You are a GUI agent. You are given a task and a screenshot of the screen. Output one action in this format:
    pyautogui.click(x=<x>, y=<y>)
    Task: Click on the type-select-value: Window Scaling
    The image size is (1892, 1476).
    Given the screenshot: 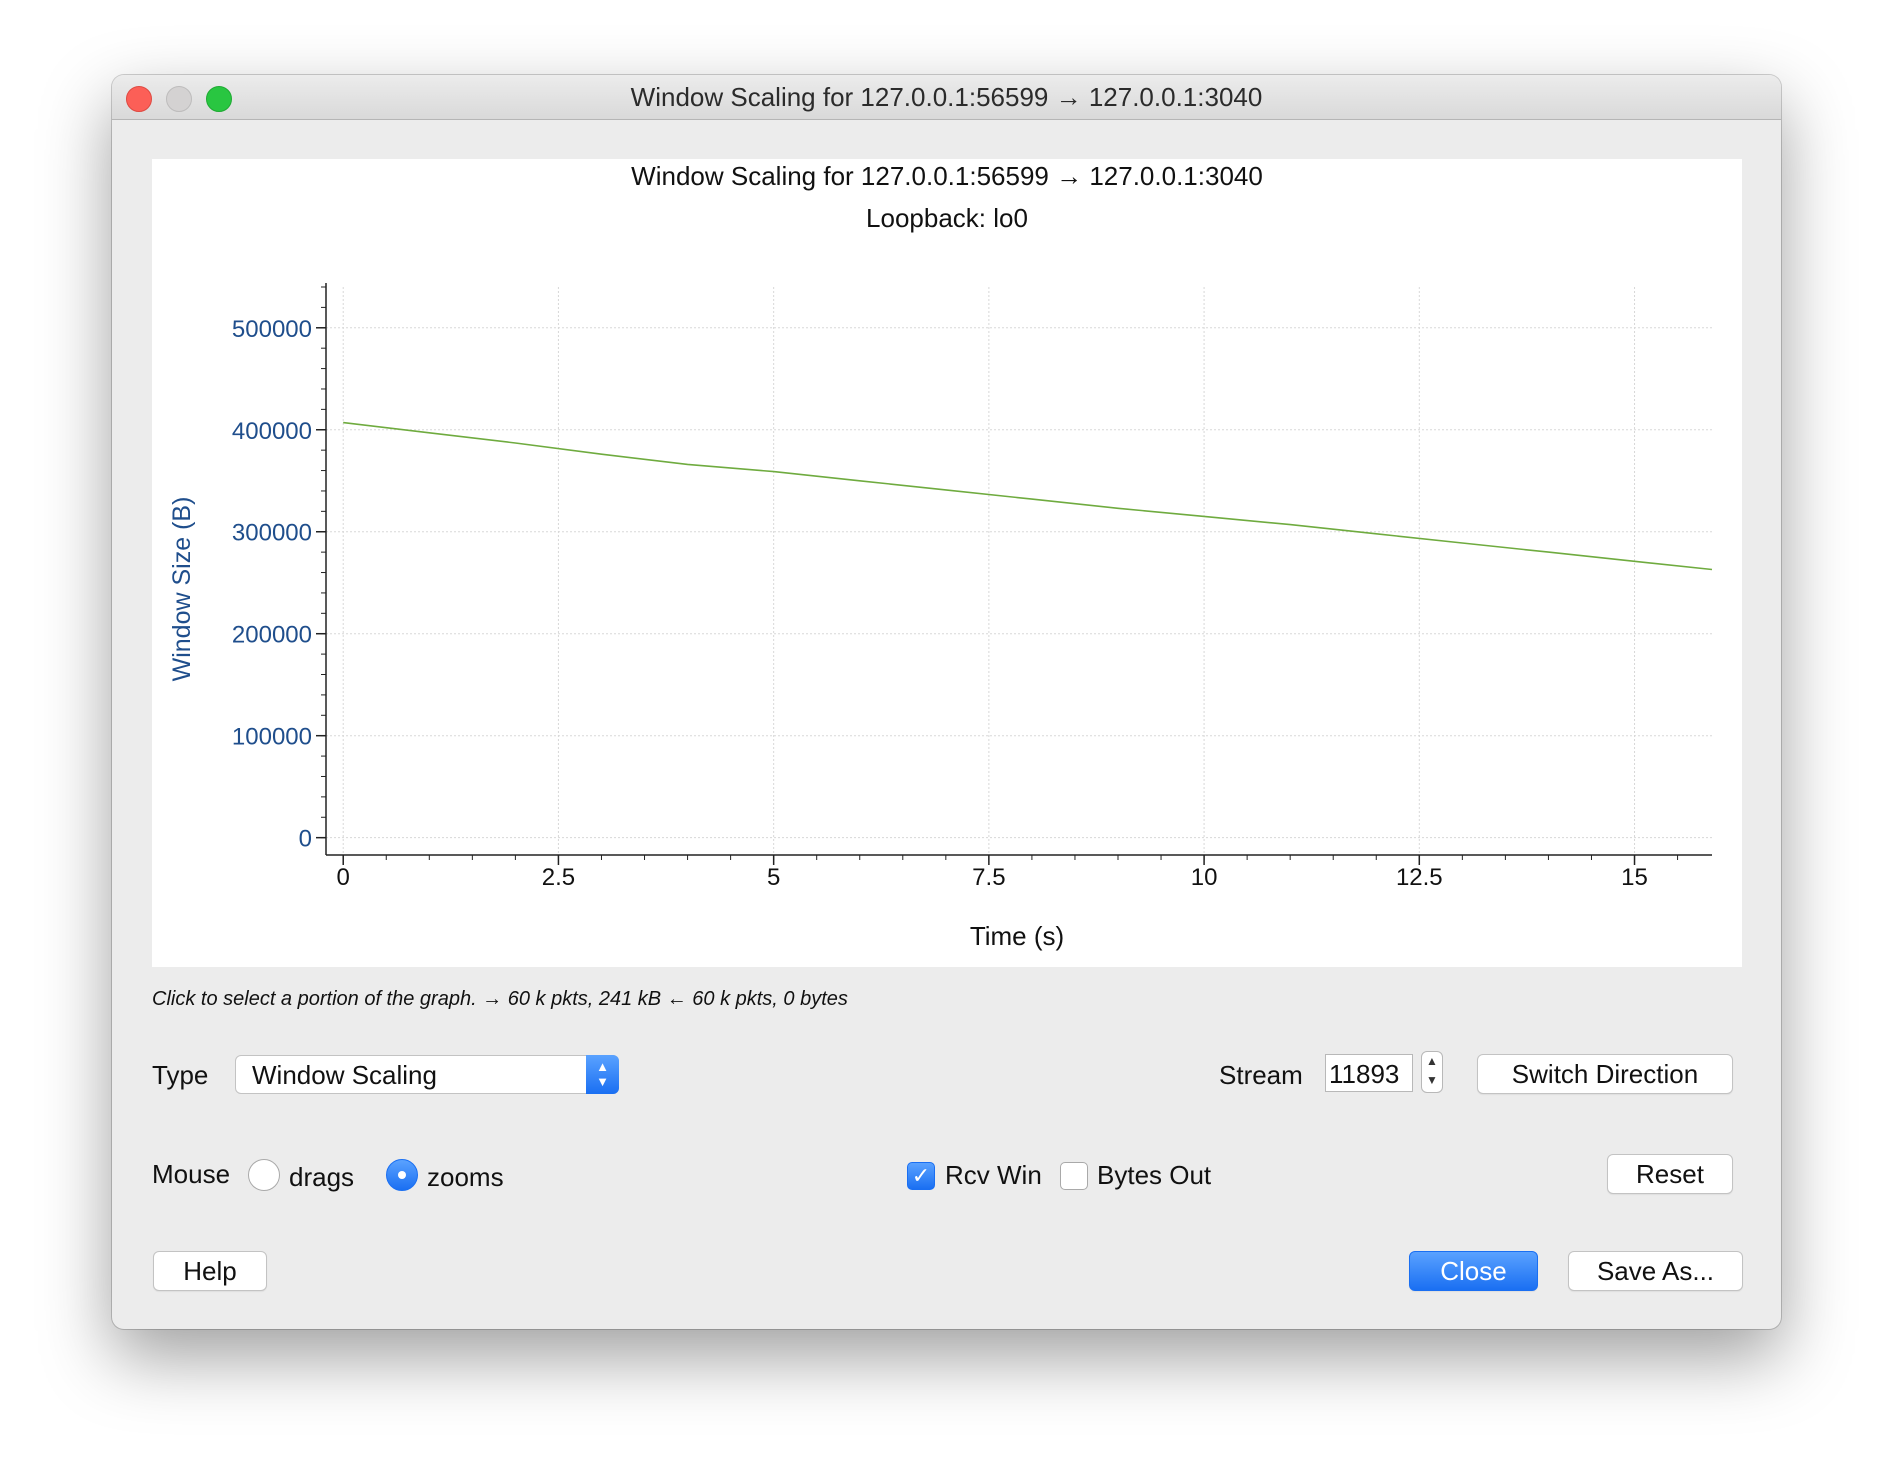 What is the action you would take?
    pyautogui.click(x=344, y=1075)
    